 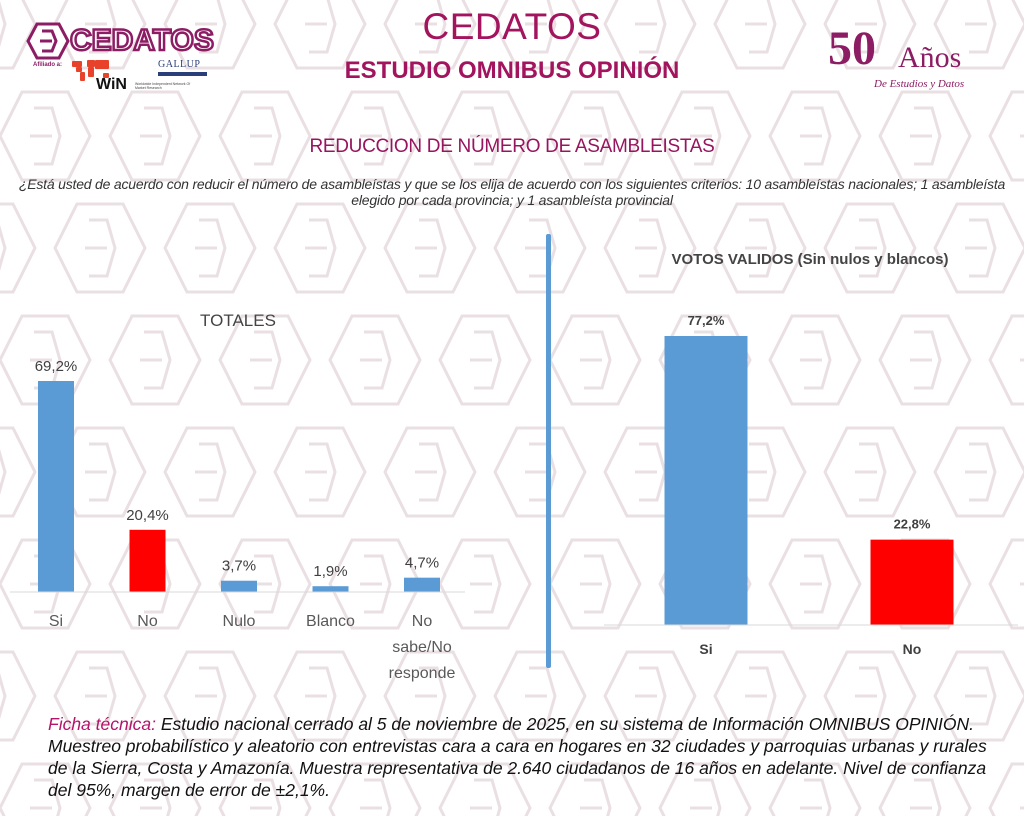 I want to click on data-label: 69,2%, so click(x=56, y=366).